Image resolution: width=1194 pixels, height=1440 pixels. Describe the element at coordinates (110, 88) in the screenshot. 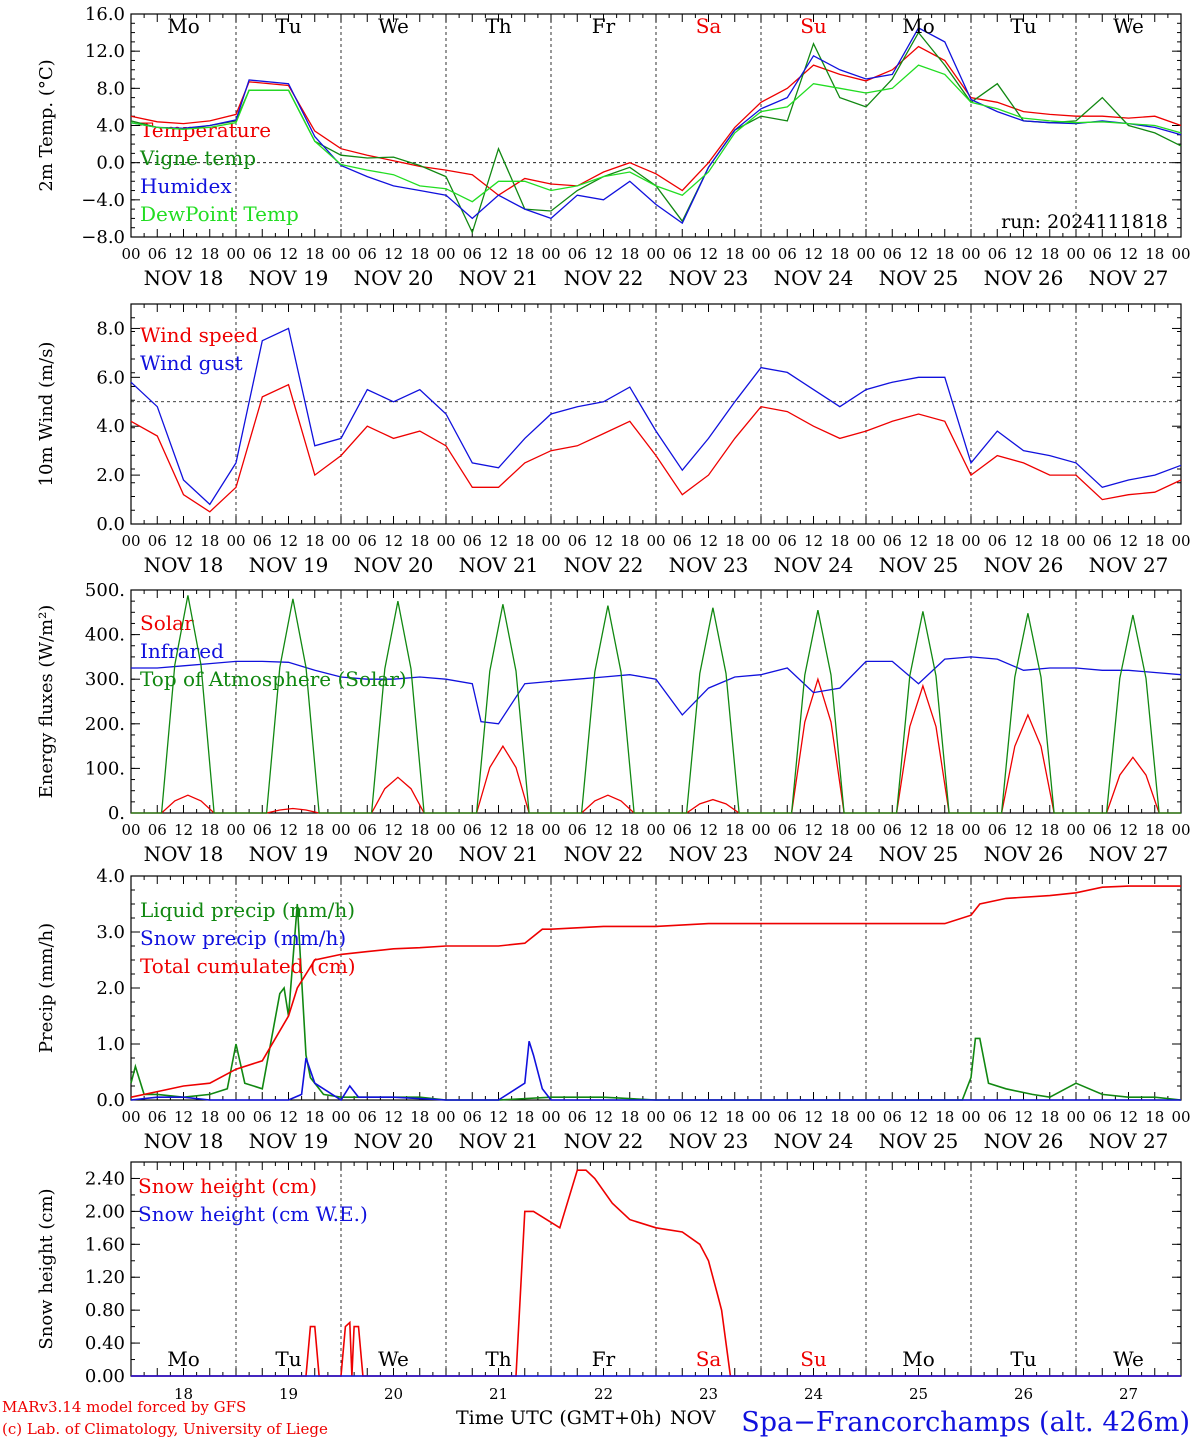

I see `y-tick-label: 8.0` at that location.